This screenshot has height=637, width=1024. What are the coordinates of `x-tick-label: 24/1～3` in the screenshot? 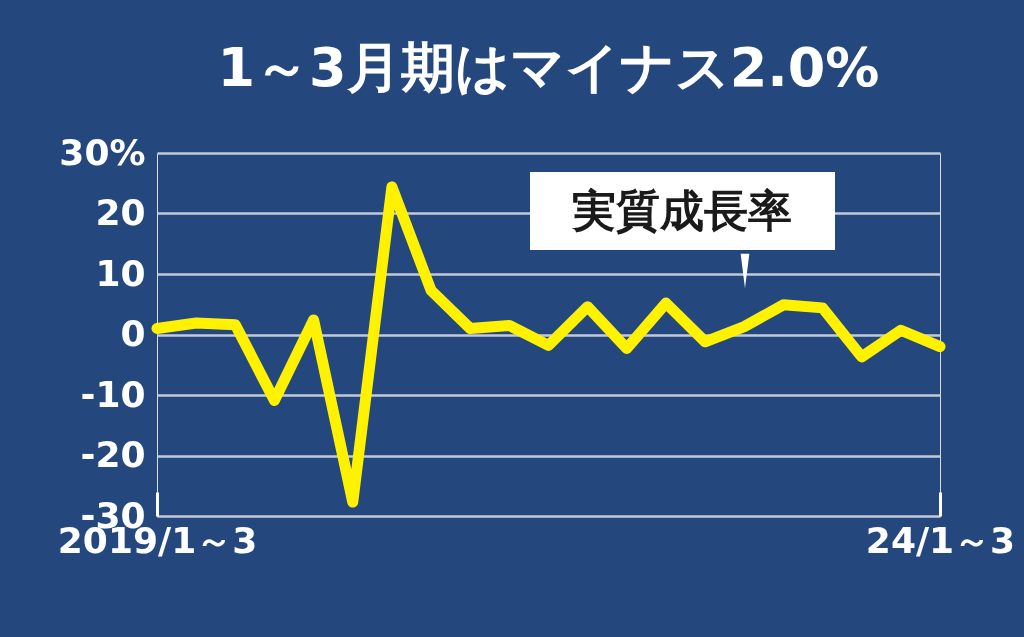 It's located at (940, 540).